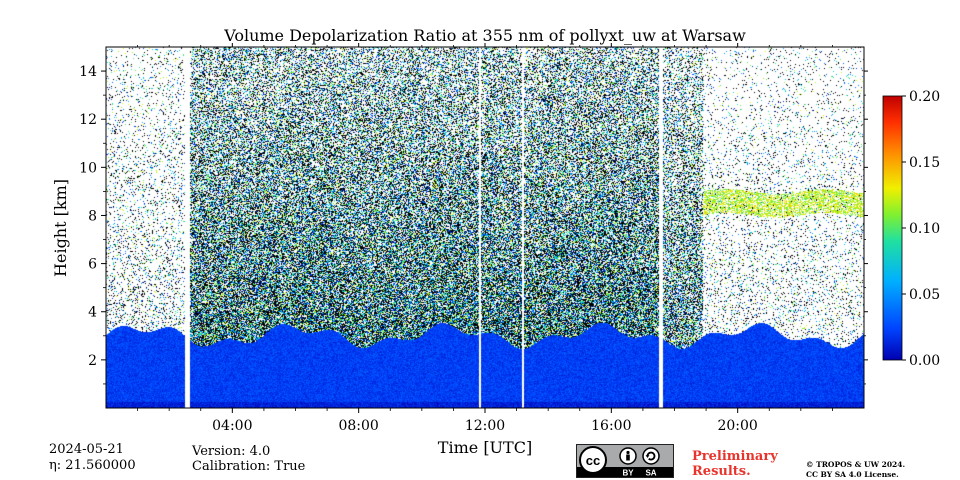 The width and height of the screenshot is (960, 480). Describe the element at coordinates (88, 72) in the screenshot. I see `y-tick-label: 14` at that location.